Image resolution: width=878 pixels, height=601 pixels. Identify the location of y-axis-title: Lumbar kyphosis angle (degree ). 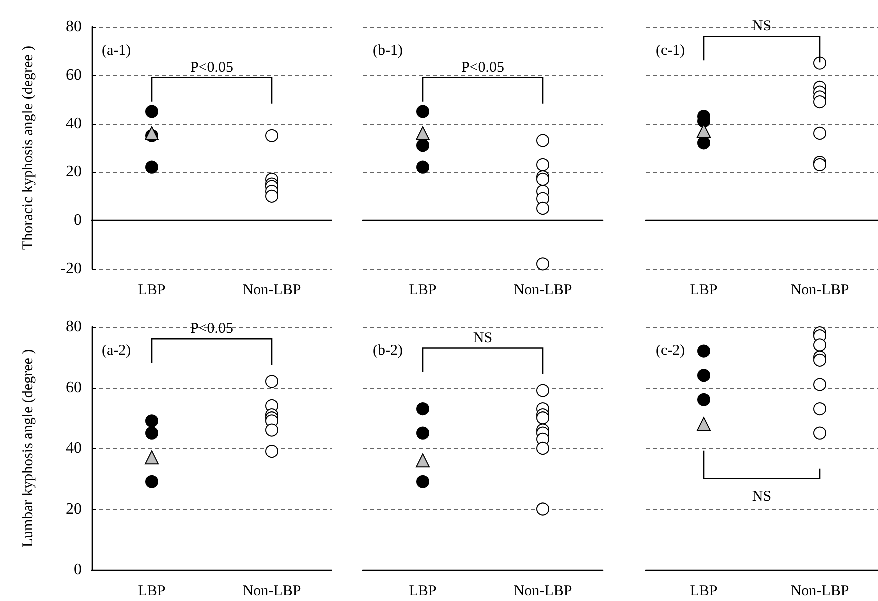
(28, 448).